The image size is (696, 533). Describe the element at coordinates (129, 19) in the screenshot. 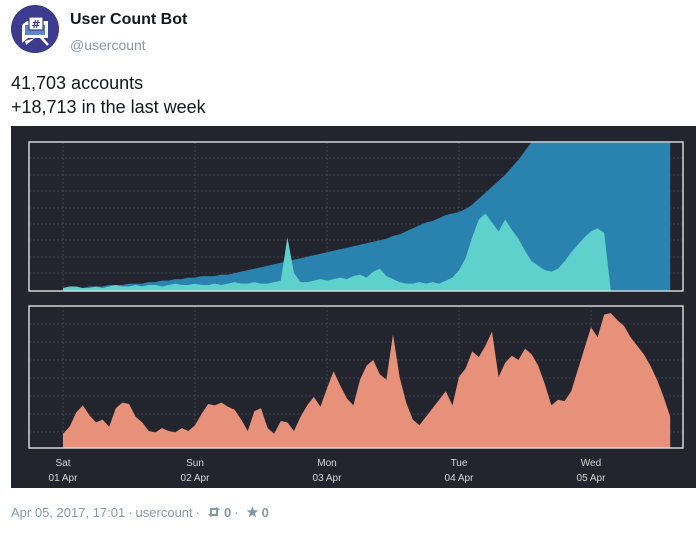

I see `display-name: User Count Bot` at that location.